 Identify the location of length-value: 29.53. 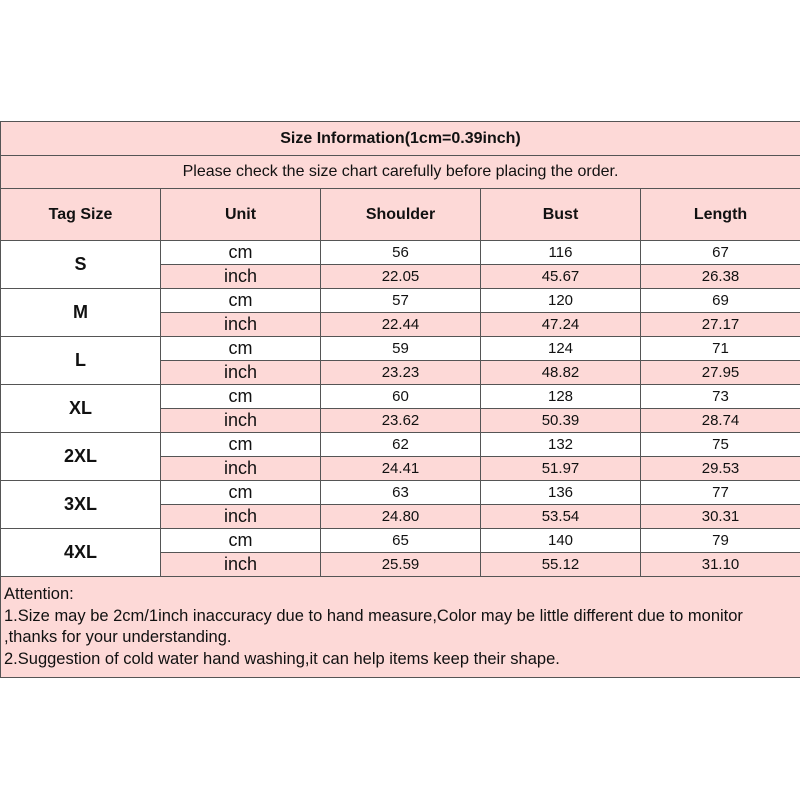
(719, 468).